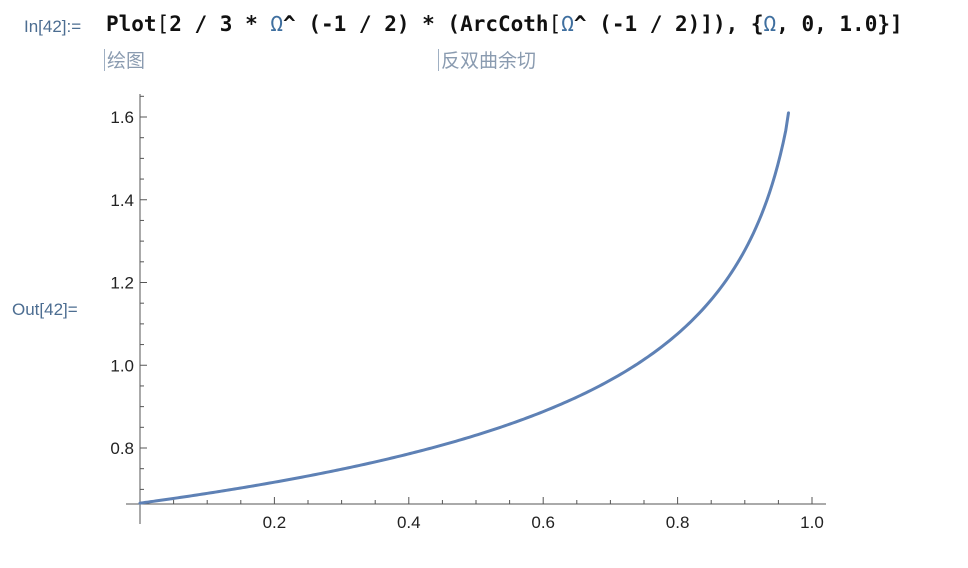  I want to click on power-text-2: ^ (-1 / 2)]), {, so click(668, 24).